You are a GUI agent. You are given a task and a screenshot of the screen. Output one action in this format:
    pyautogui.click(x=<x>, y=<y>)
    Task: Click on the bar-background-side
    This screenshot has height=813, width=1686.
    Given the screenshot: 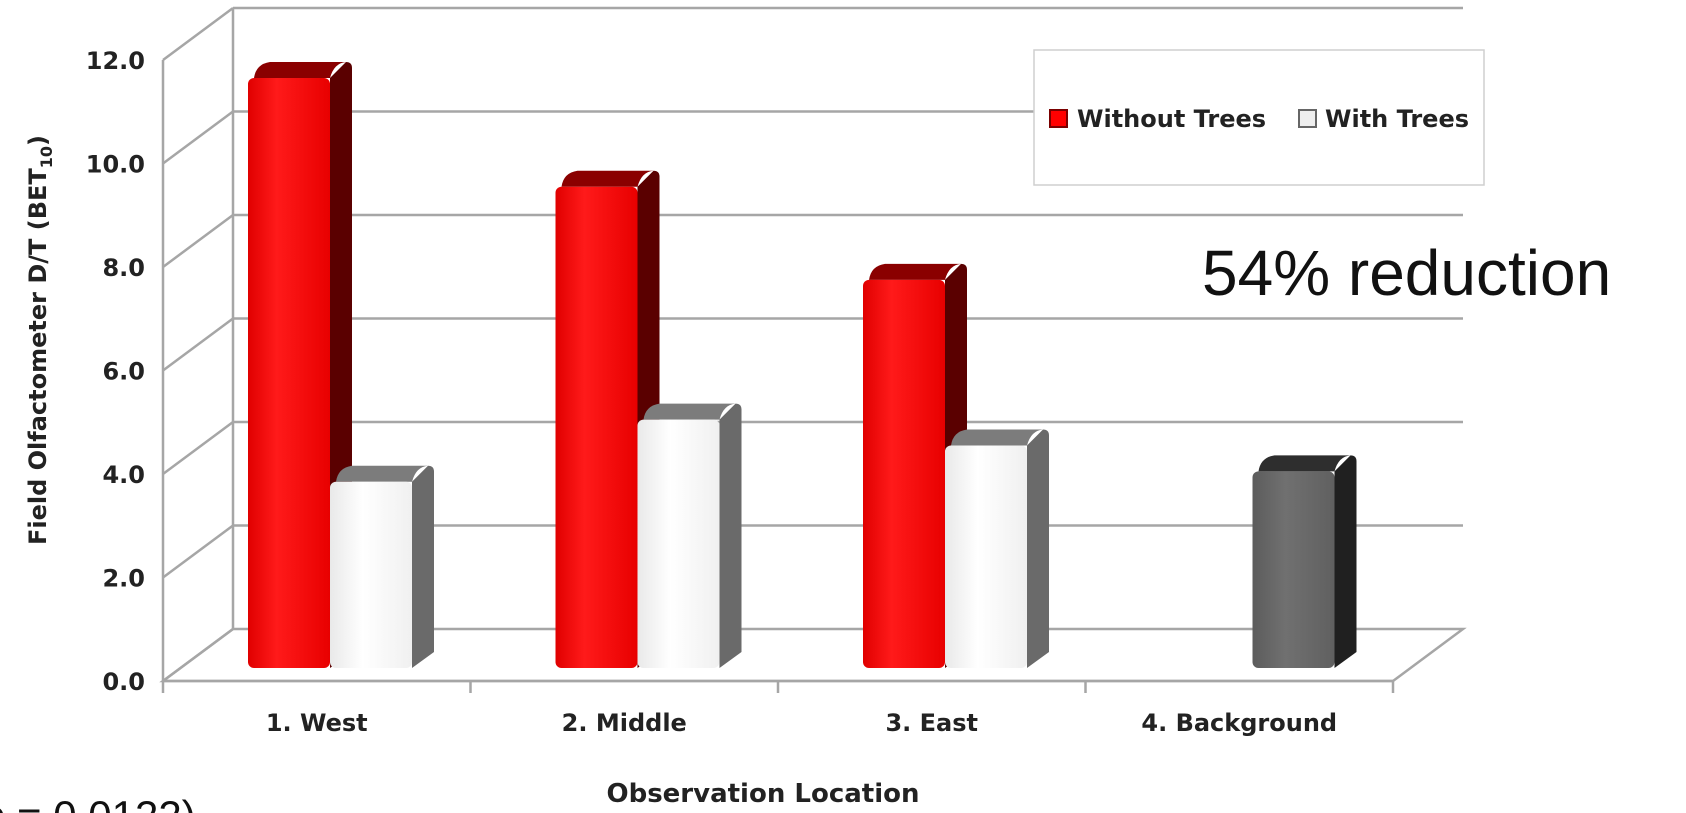 What is the action you would take?
    pyautogui.click(x=1345, y=561)
    